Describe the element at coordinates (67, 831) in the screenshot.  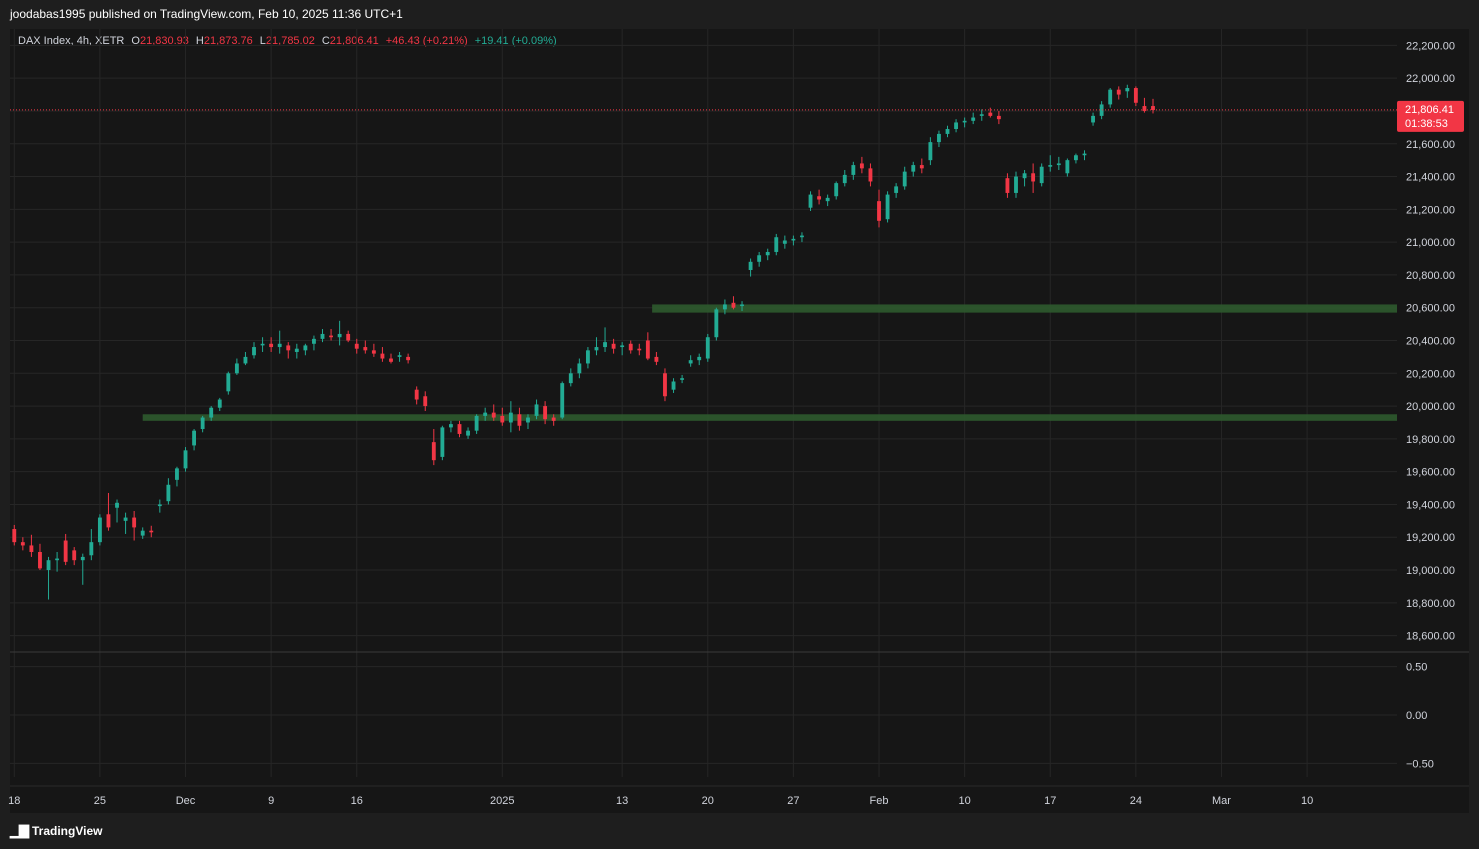
I see `tradingview-brand: TradingView` at that location.